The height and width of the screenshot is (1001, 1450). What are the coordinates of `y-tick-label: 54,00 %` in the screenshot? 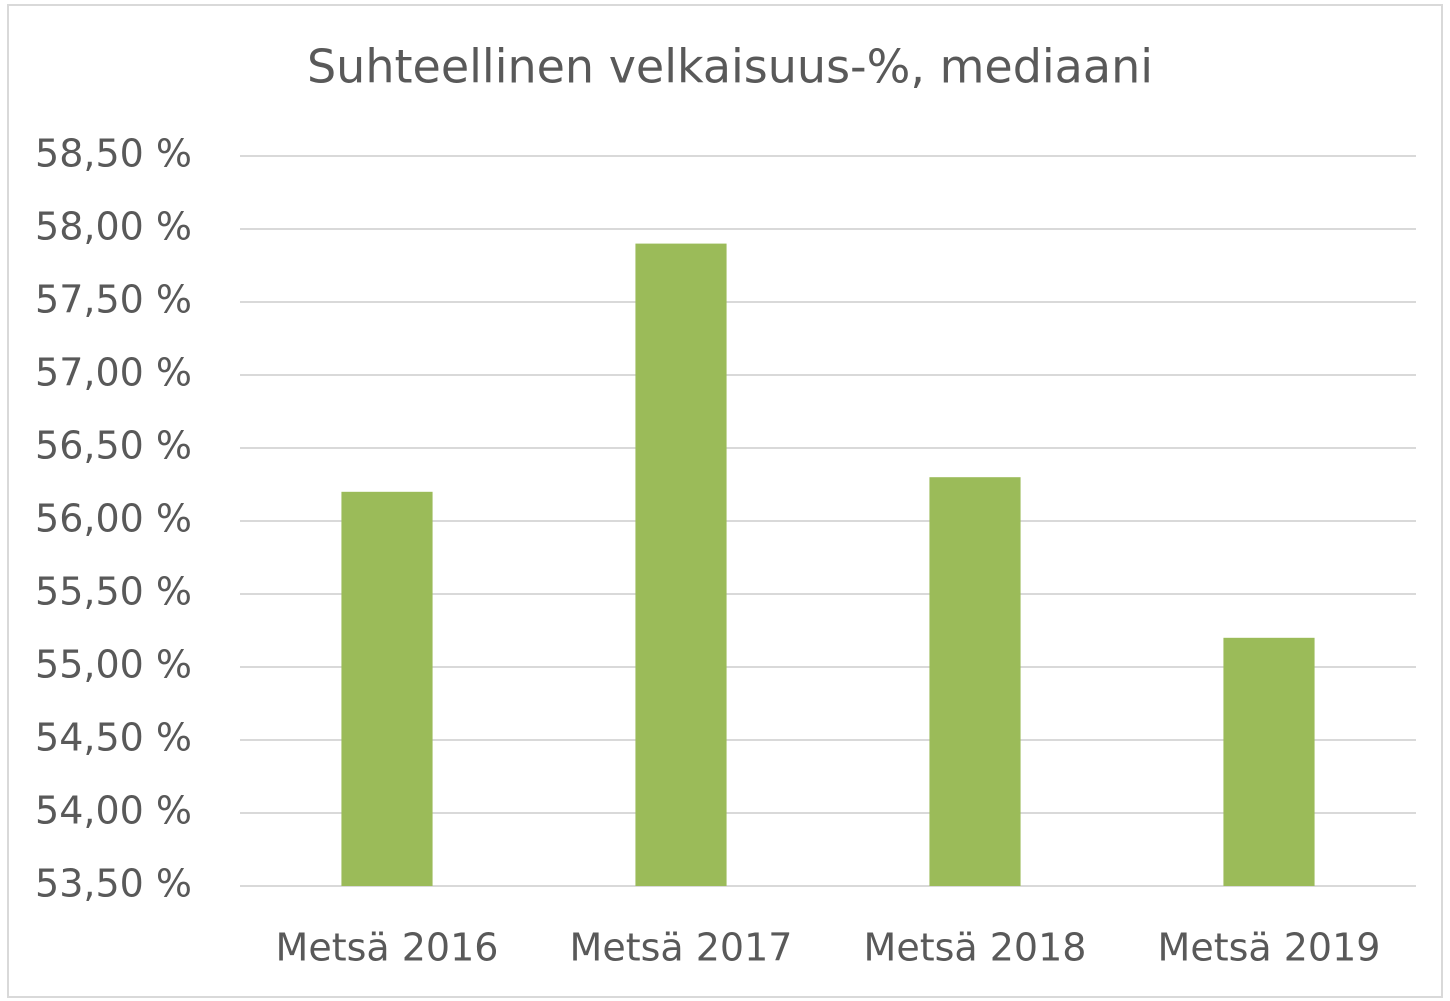 It's located at (113, 811).